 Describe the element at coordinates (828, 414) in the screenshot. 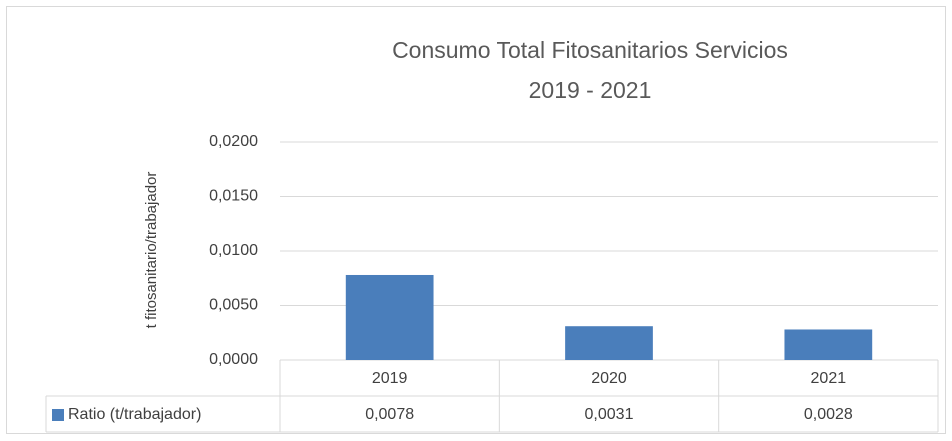

I see `data-label: 0,0028` at that location.